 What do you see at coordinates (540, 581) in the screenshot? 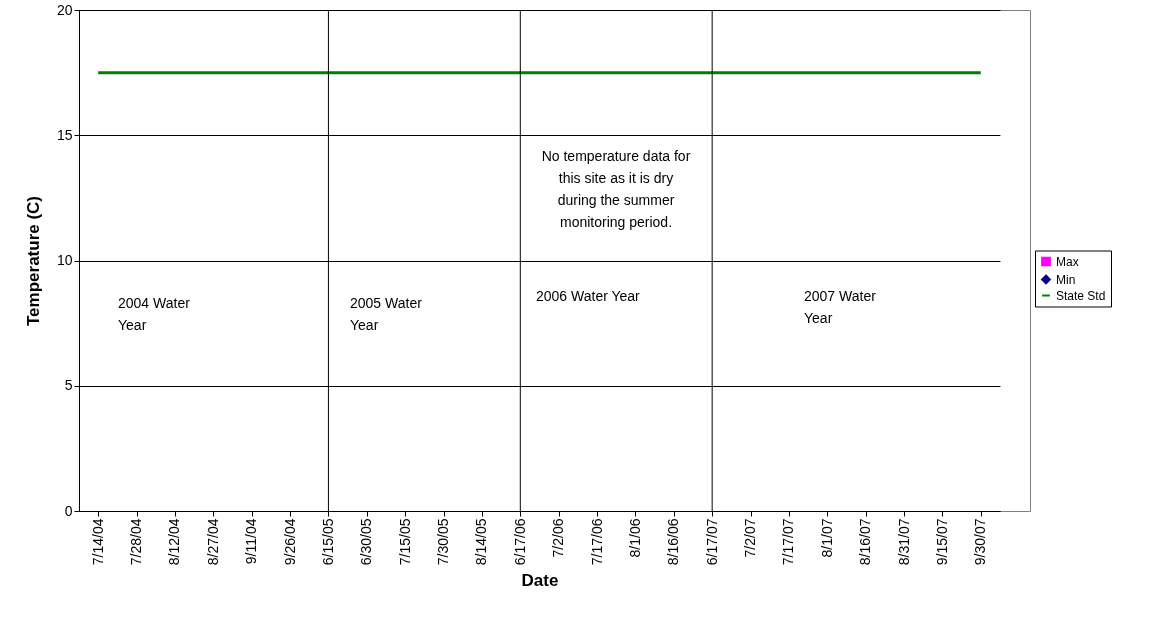
I see `x-axis-title: Date` at bounding box center [540, 581].